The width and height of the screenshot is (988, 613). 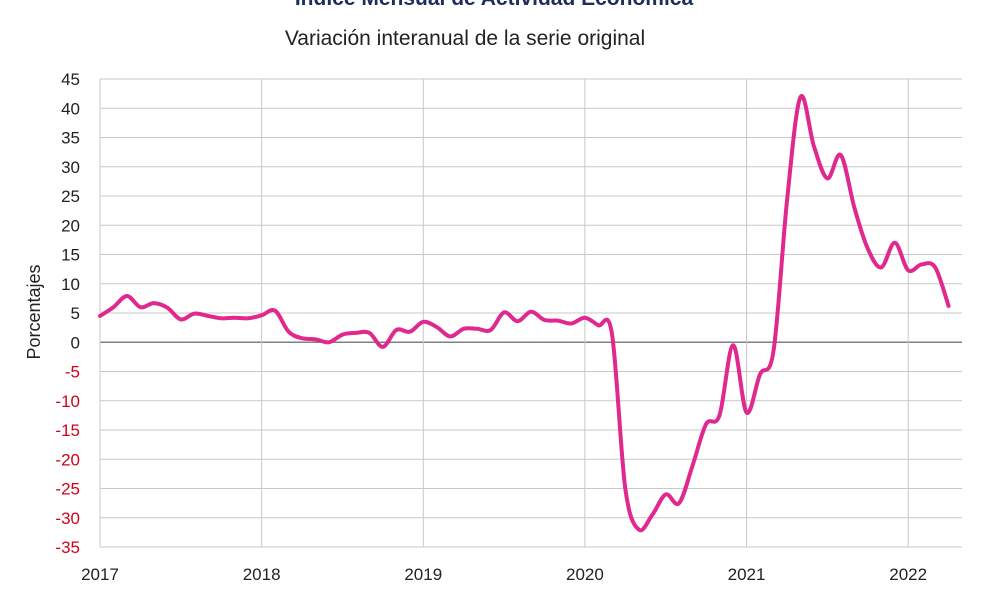 I want to click on x-tick-label: 2022, so click(x=908, y=574).